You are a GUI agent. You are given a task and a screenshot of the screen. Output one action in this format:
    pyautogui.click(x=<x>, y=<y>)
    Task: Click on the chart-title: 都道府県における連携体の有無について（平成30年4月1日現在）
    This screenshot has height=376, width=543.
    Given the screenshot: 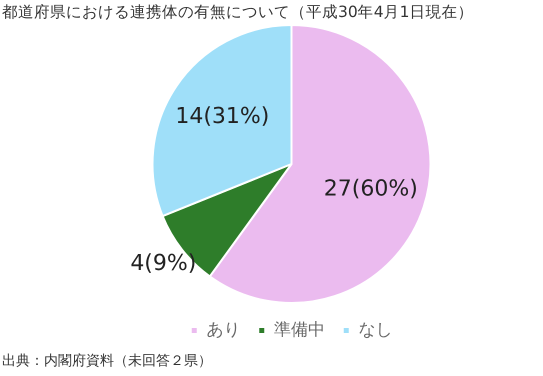 What is the action you would take?
    pyautogui.click(x=238, y=12)
    